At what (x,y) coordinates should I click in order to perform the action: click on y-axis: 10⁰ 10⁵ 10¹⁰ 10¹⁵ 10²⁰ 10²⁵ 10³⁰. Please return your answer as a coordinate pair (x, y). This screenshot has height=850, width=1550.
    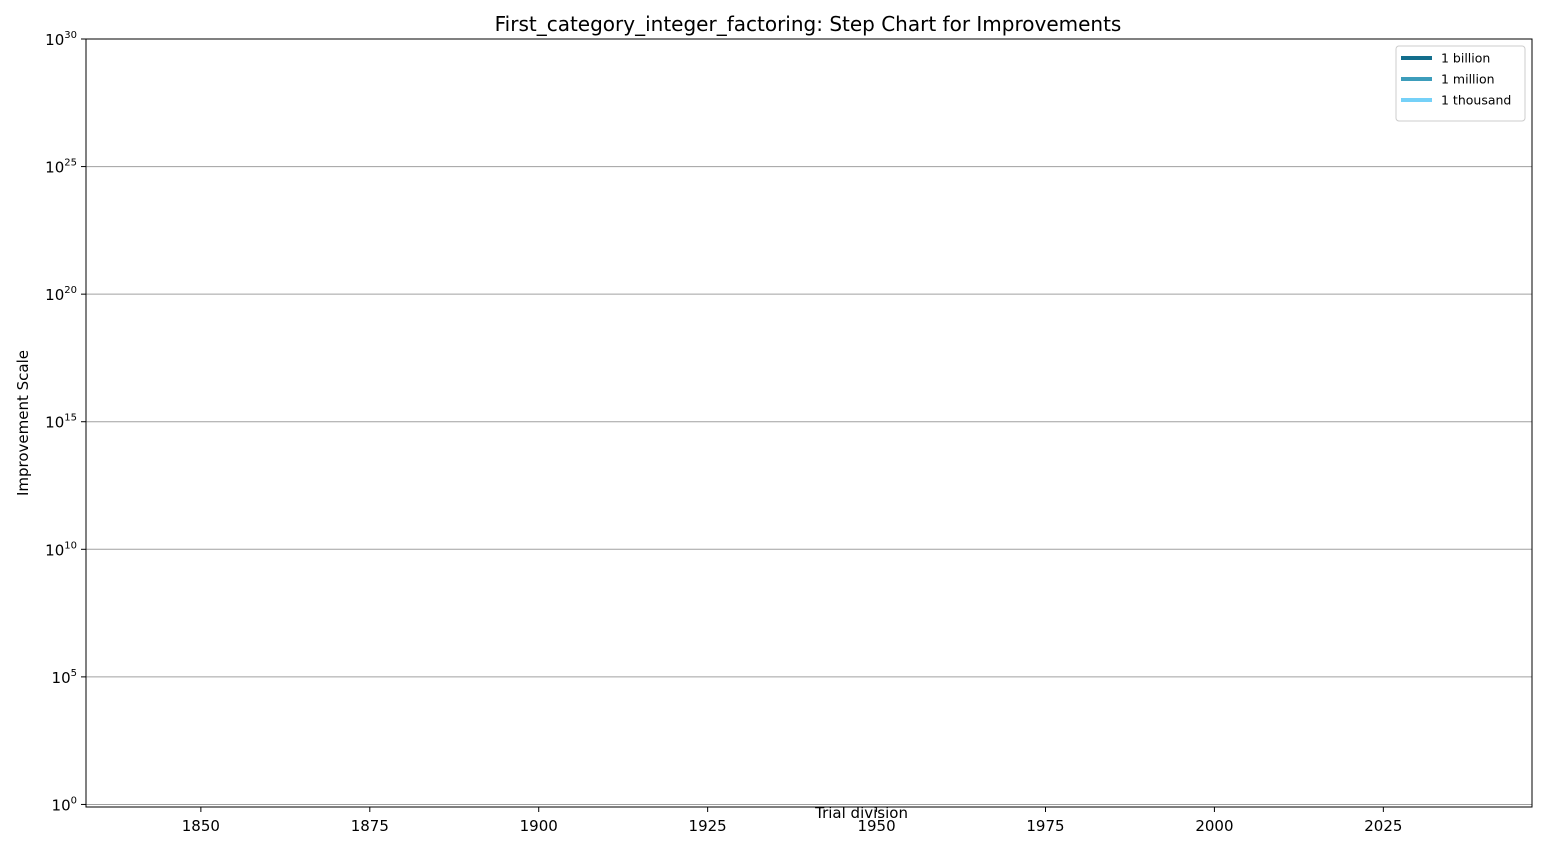
    Looking at the image, I should click on (65, 422).